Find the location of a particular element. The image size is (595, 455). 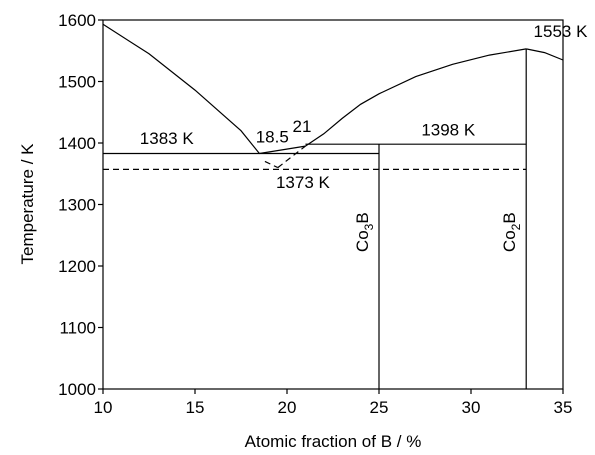

annotation-label: 1383 K is located at coordinates (167, 138).